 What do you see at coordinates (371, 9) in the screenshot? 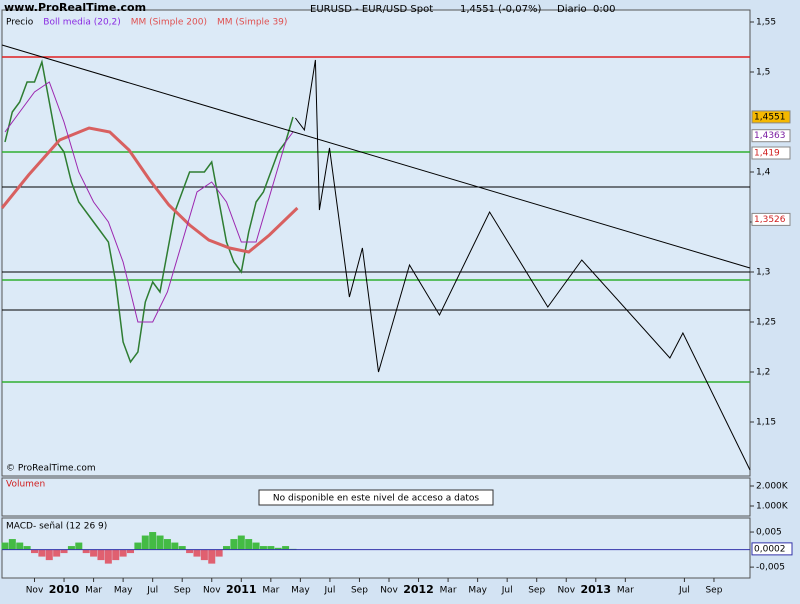
I see `chart-title: EURUSD - EUR/USD Spot` at bounding box center [371, 9].